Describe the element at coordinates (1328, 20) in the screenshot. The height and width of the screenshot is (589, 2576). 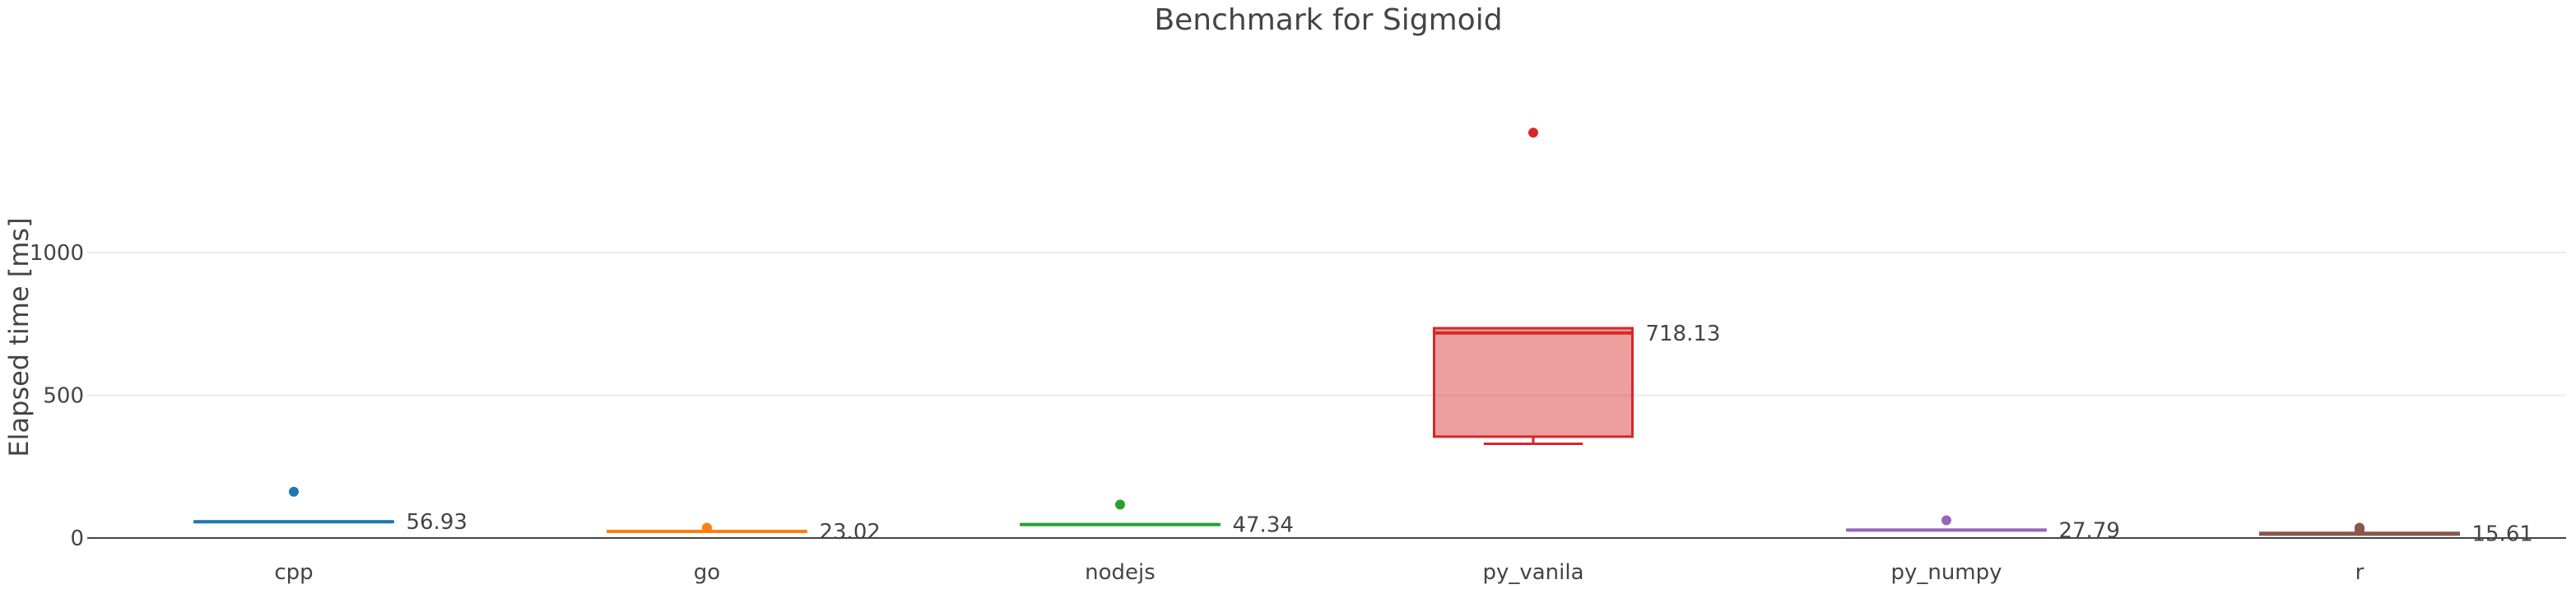
I see `chart-title: Benchmark for Sigmoid` at that location.